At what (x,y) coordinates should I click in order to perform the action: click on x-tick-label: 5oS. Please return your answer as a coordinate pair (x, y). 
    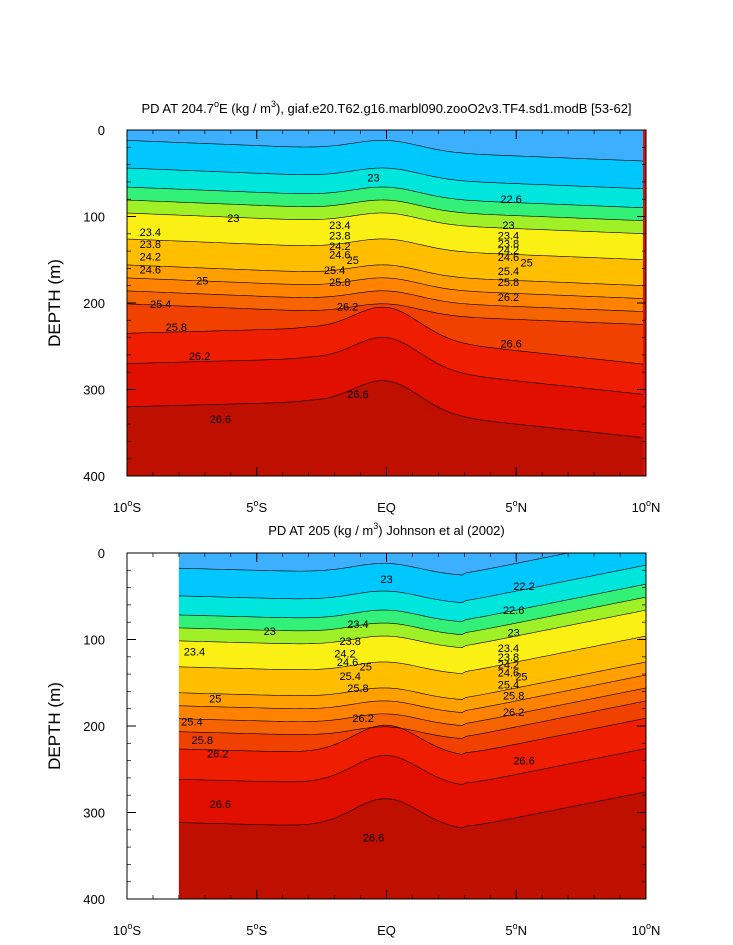
    Looking at the image, I should click on (256, 506).